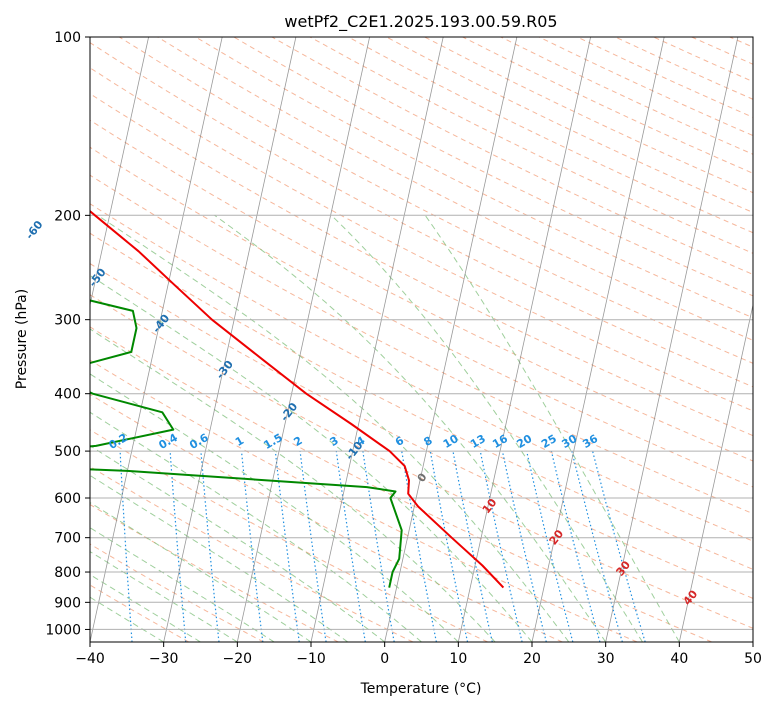  I want to click on x-tick-label: 40, so click(679, 659).